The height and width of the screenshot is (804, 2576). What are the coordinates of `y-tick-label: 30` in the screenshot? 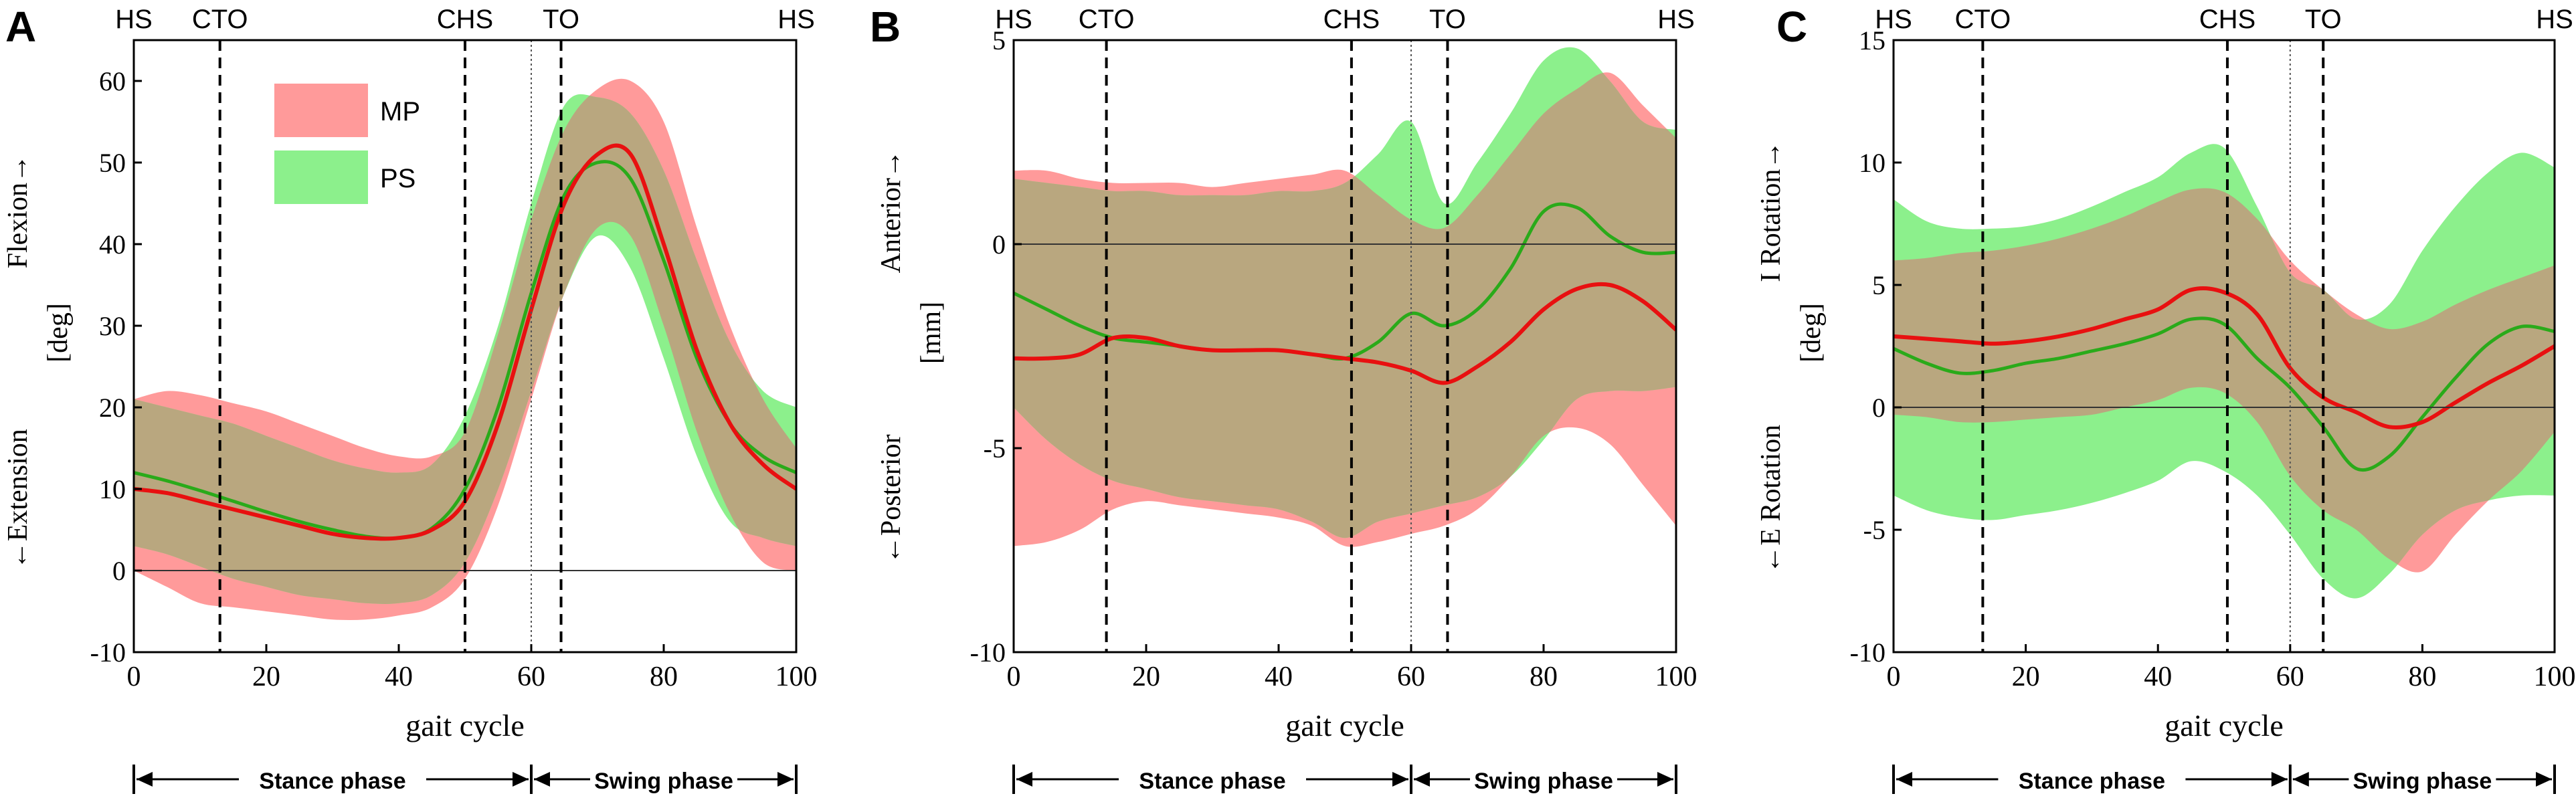 It's located at (112, 326).